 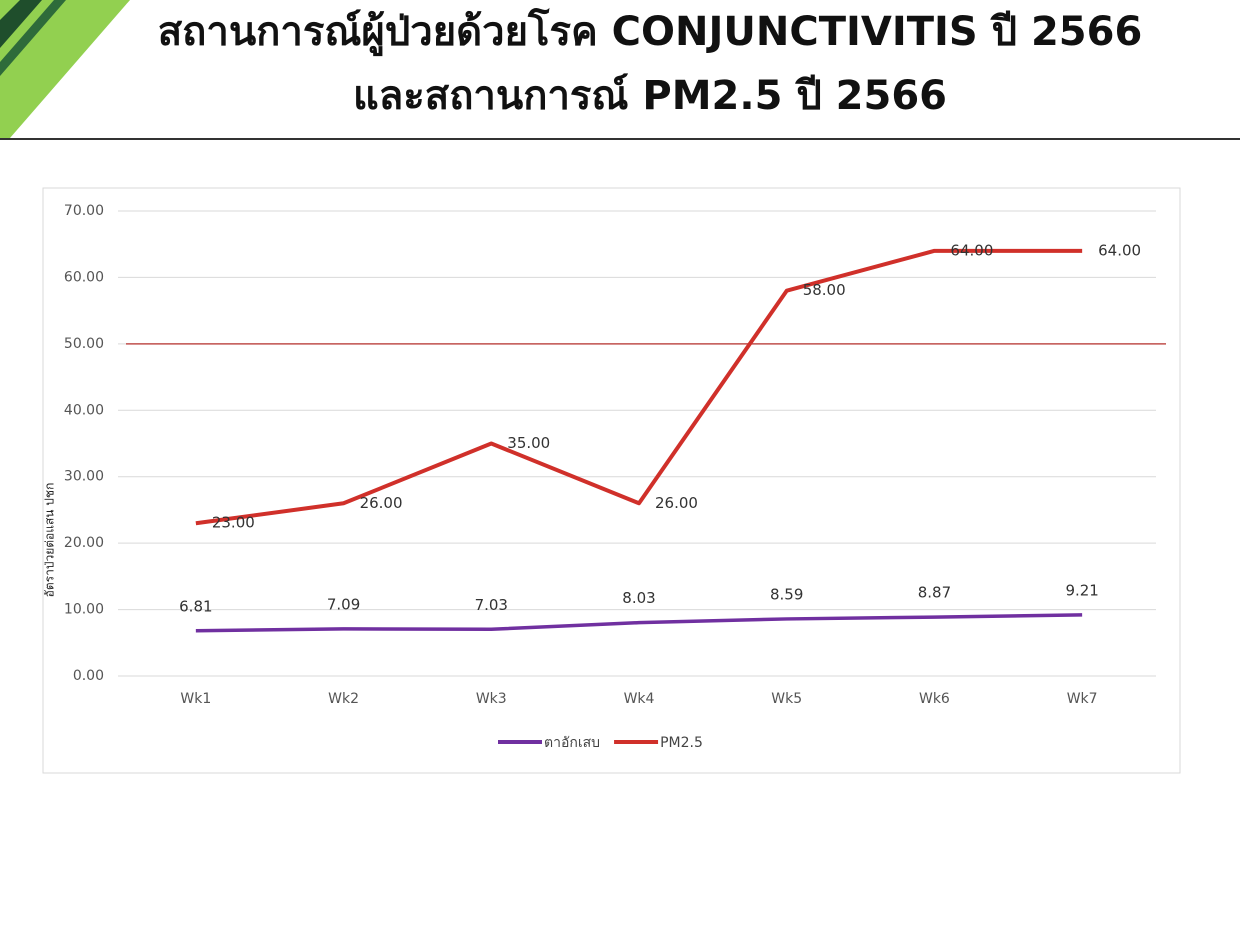 I want to click on data-label: 58.00, so click(x=824, y=290).